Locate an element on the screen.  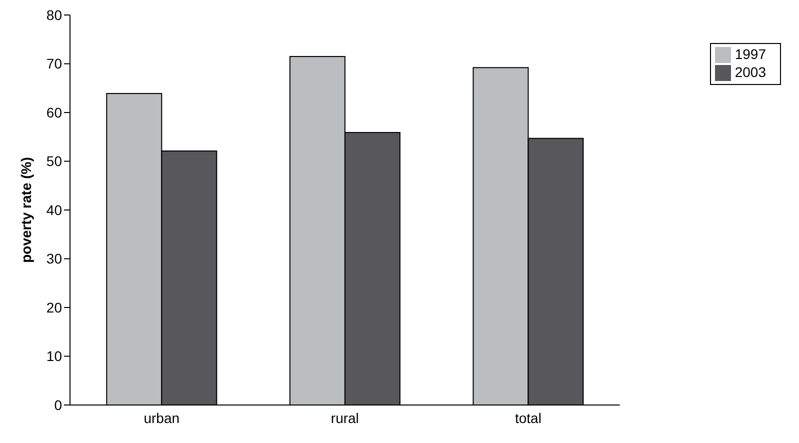
x-tick-label: total is located at coordinates (528, 418).